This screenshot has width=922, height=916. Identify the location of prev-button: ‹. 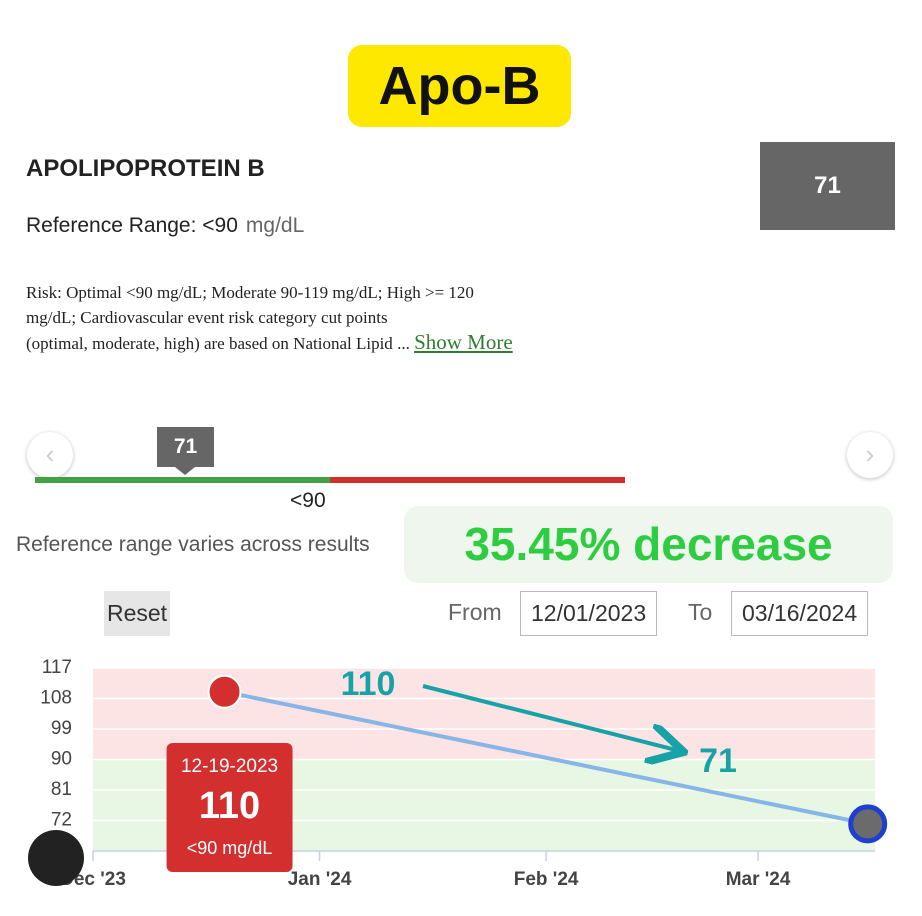
(50, 455).